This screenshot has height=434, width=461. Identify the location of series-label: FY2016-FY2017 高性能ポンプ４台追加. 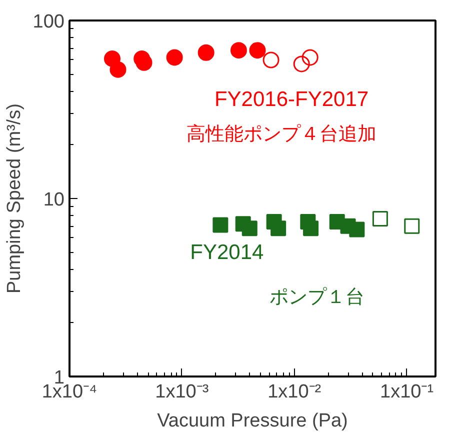
(281, 116).